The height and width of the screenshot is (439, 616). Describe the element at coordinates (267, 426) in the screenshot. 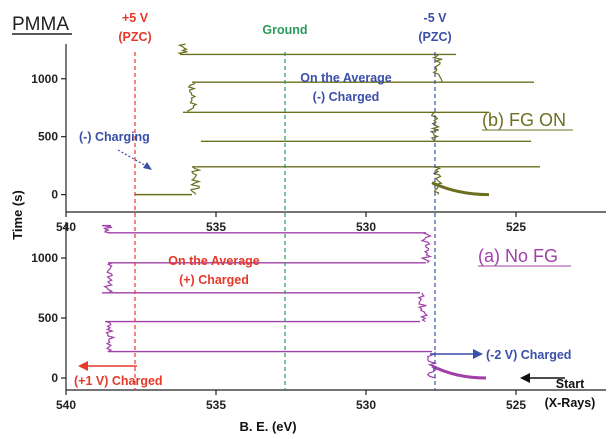

I see `x-axis-title: B. E. (eV)` at that location.